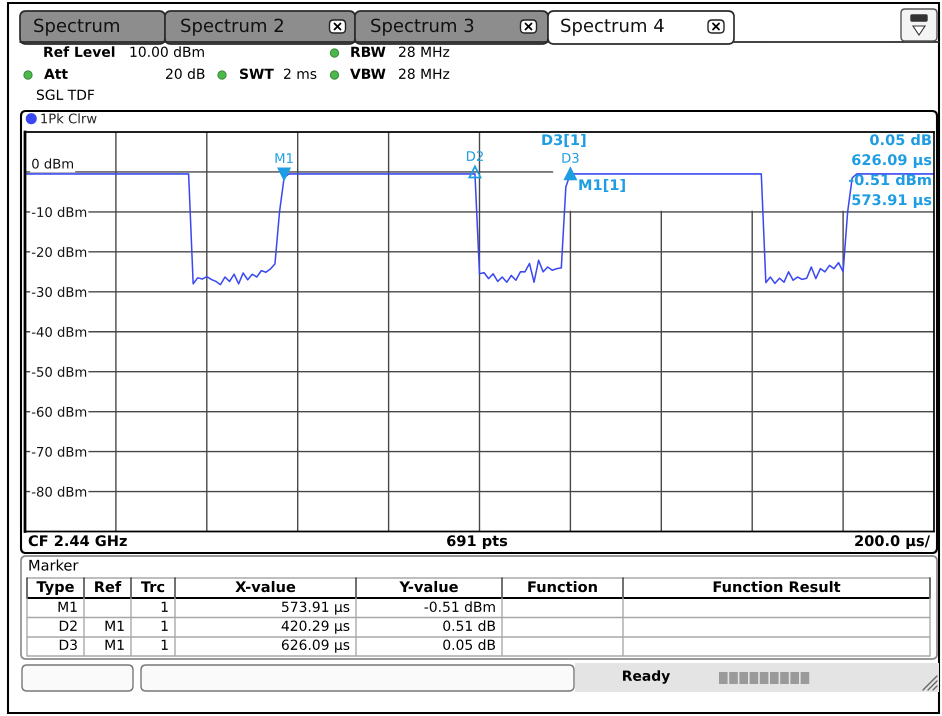 The width and height of the screenshot is (942, 716). Describe the element at coordinates (53, 565) in the screenshot. I see `text: Marker` at that location.